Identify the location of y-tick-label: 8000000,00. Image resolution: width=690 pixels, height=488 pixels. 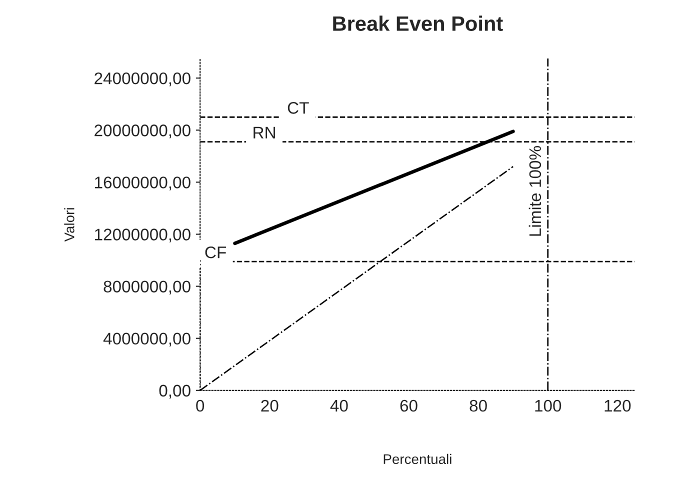
(147, 287).